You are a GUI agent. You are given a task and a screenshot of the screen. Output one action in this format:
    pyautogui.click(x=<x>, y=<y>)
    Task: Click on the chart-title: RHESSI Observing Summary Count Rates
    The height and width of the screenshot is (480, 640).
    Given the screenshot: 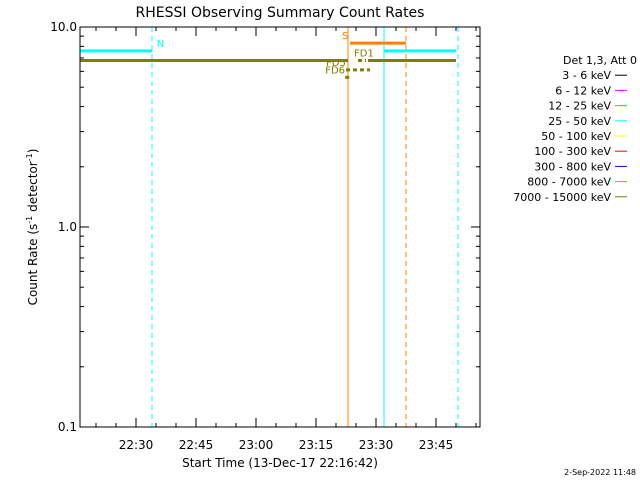 What is the action you would take?
    pyautogui.click(x=280, y=13)
    